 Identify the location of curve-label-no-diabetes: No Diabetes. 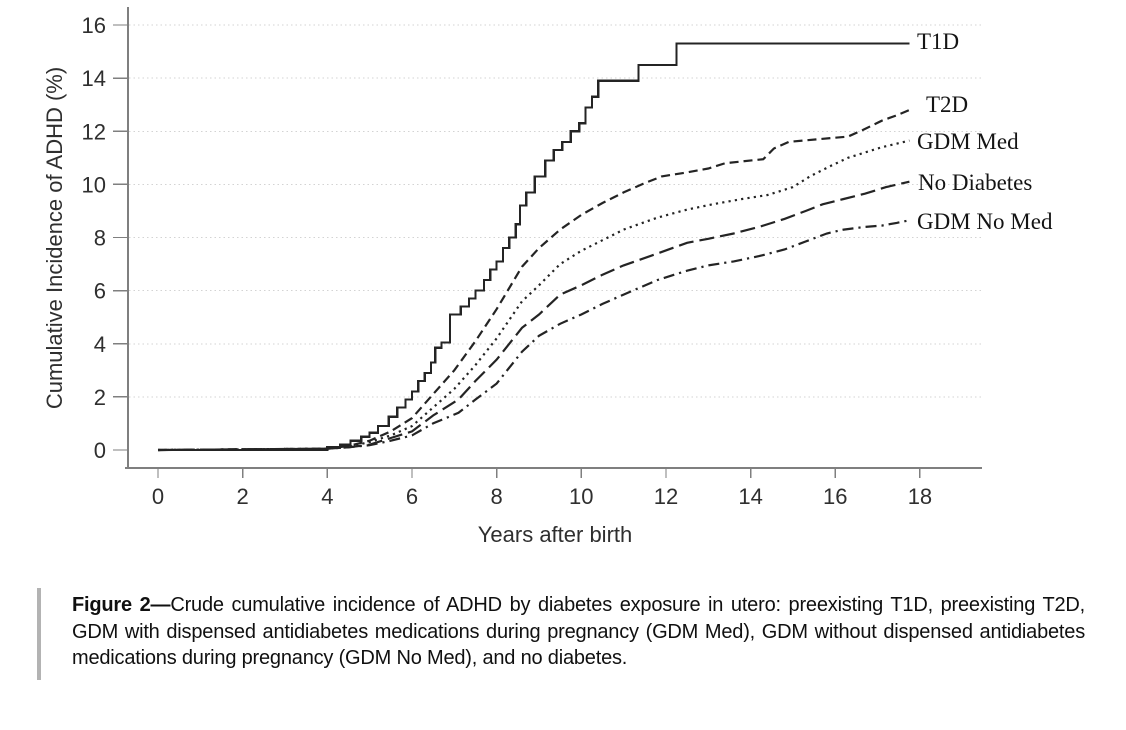
(975, 182).